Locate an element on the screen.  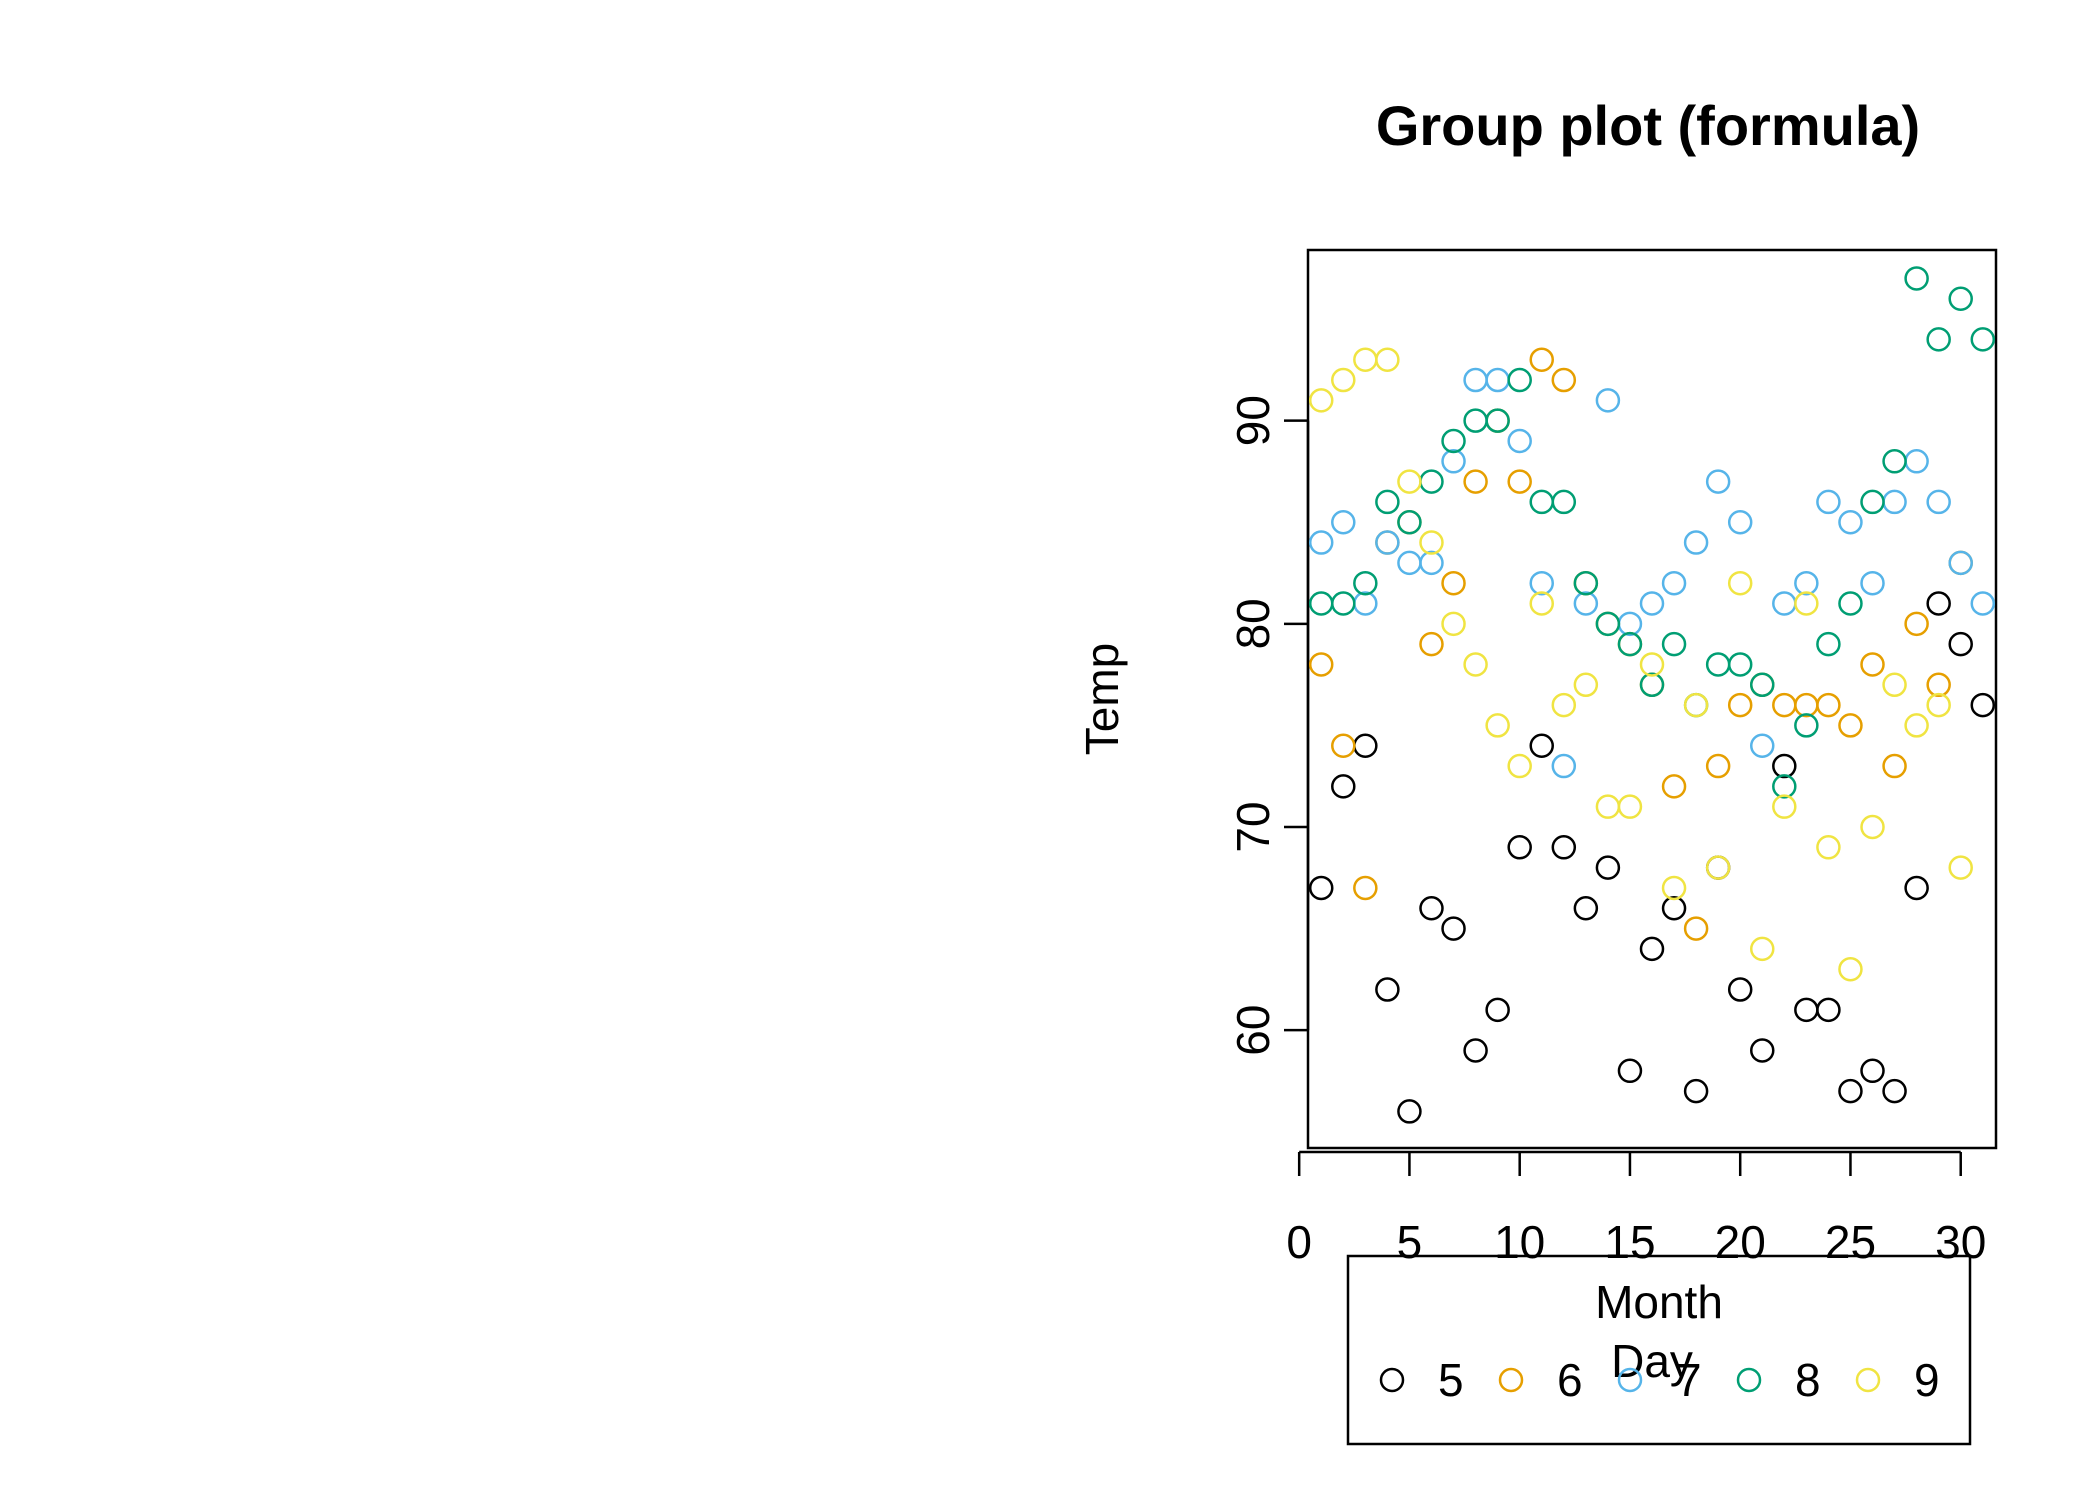
legend-label: 6 is located at coordinates (1570, 1380).